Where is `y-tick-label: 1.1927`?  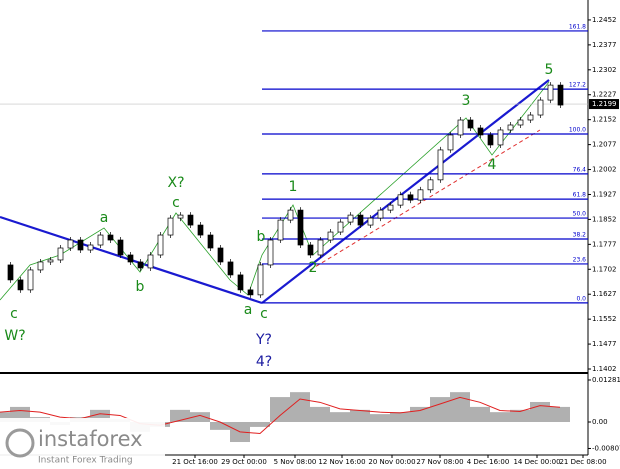
y-tick-label: 1.1927 is located at coordinates (604, 194).